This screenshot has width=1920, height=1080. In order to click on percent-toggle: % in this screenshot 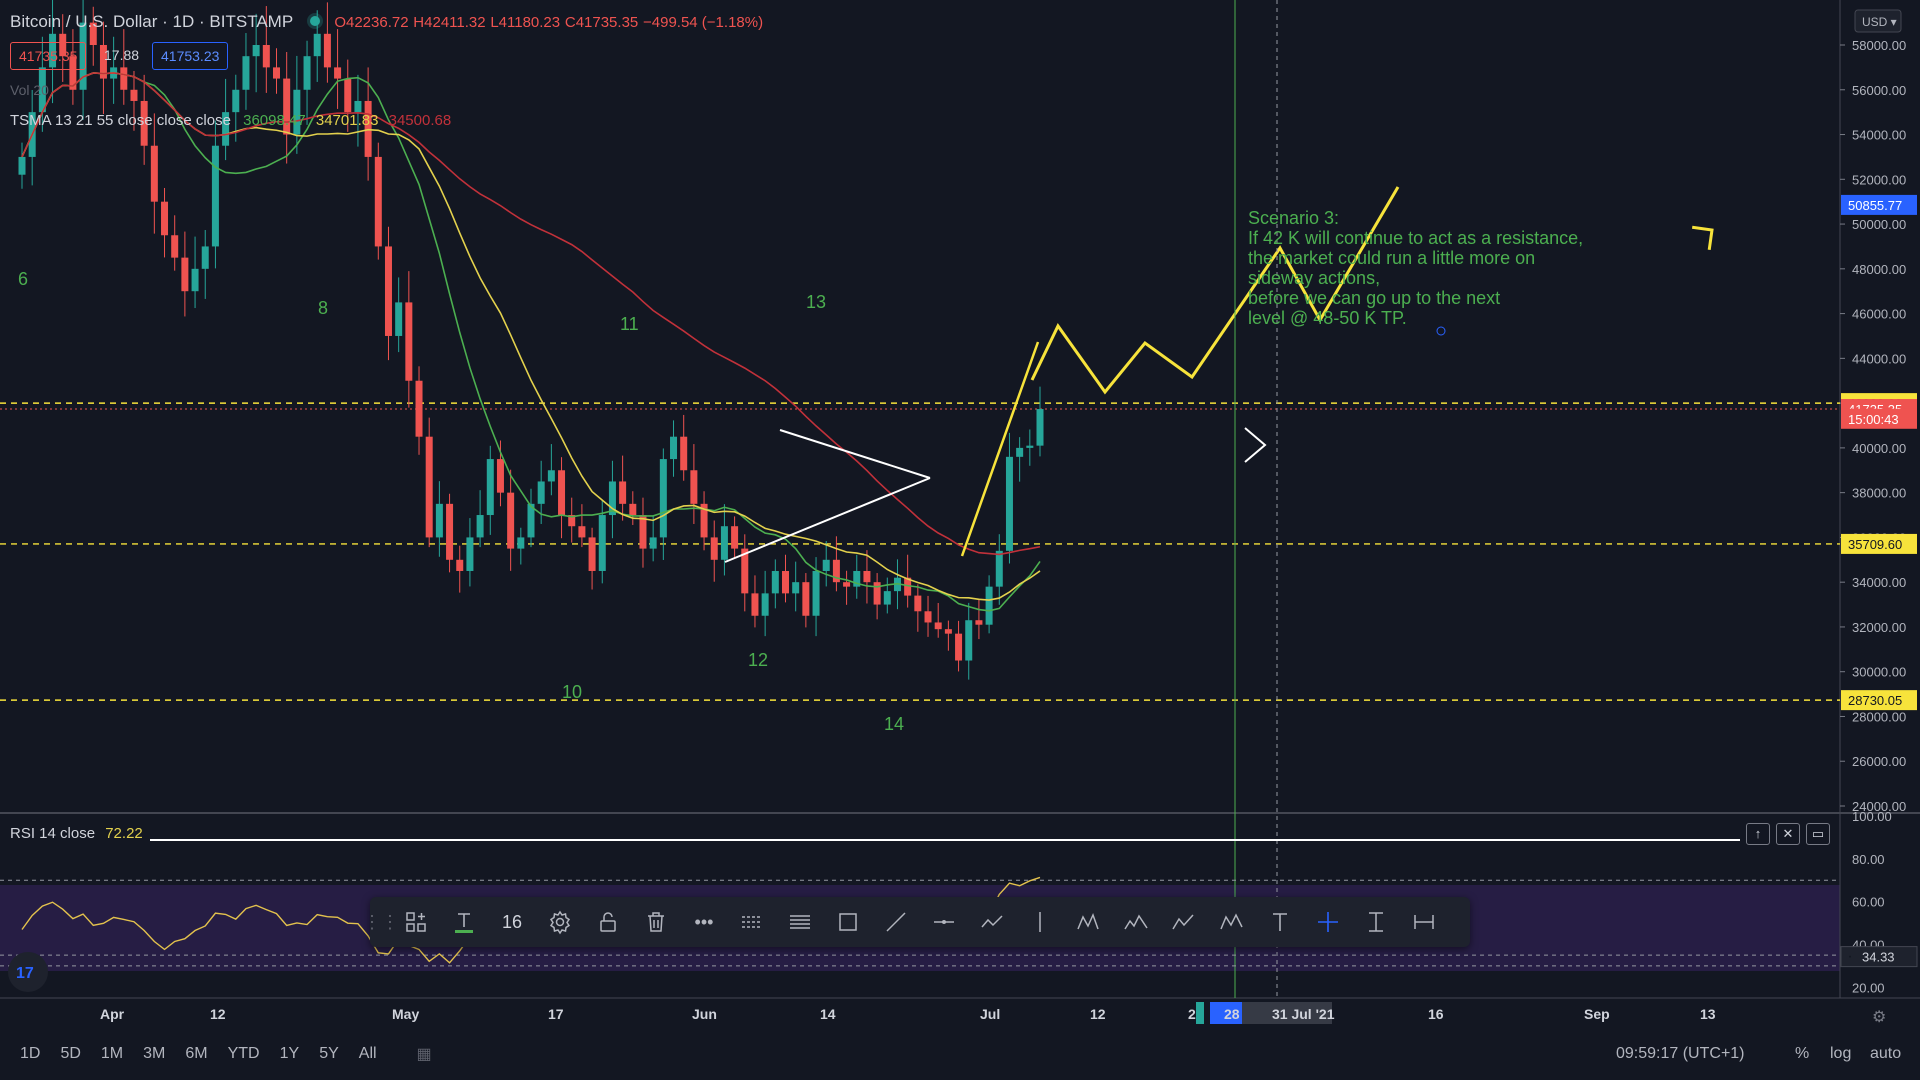, I will do `click(1802, 1053)`.